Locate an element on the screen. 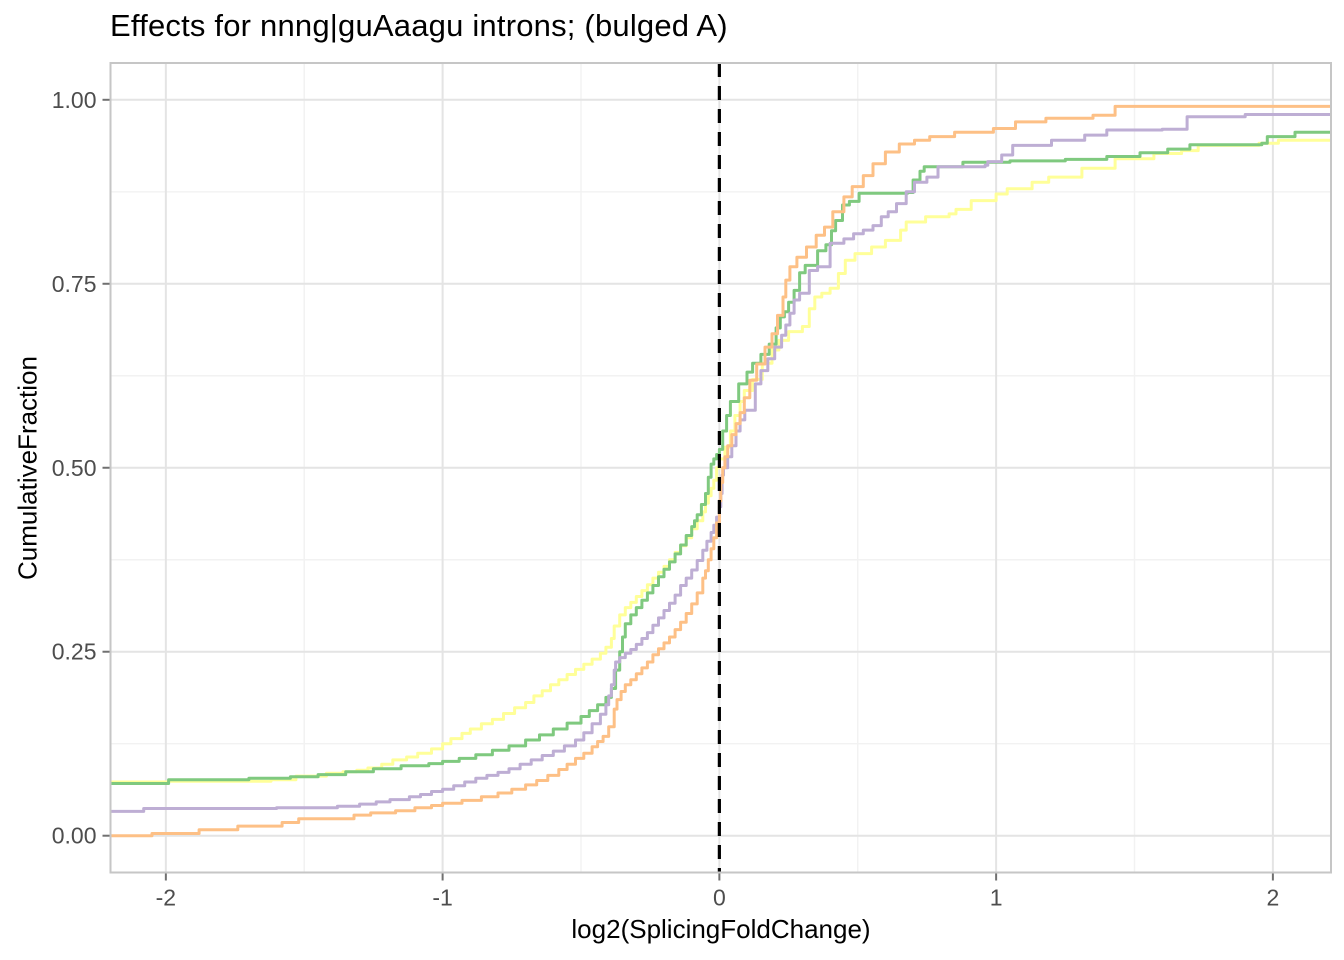  y-tick-label: 0.75 is located at coordinates (74, 284).